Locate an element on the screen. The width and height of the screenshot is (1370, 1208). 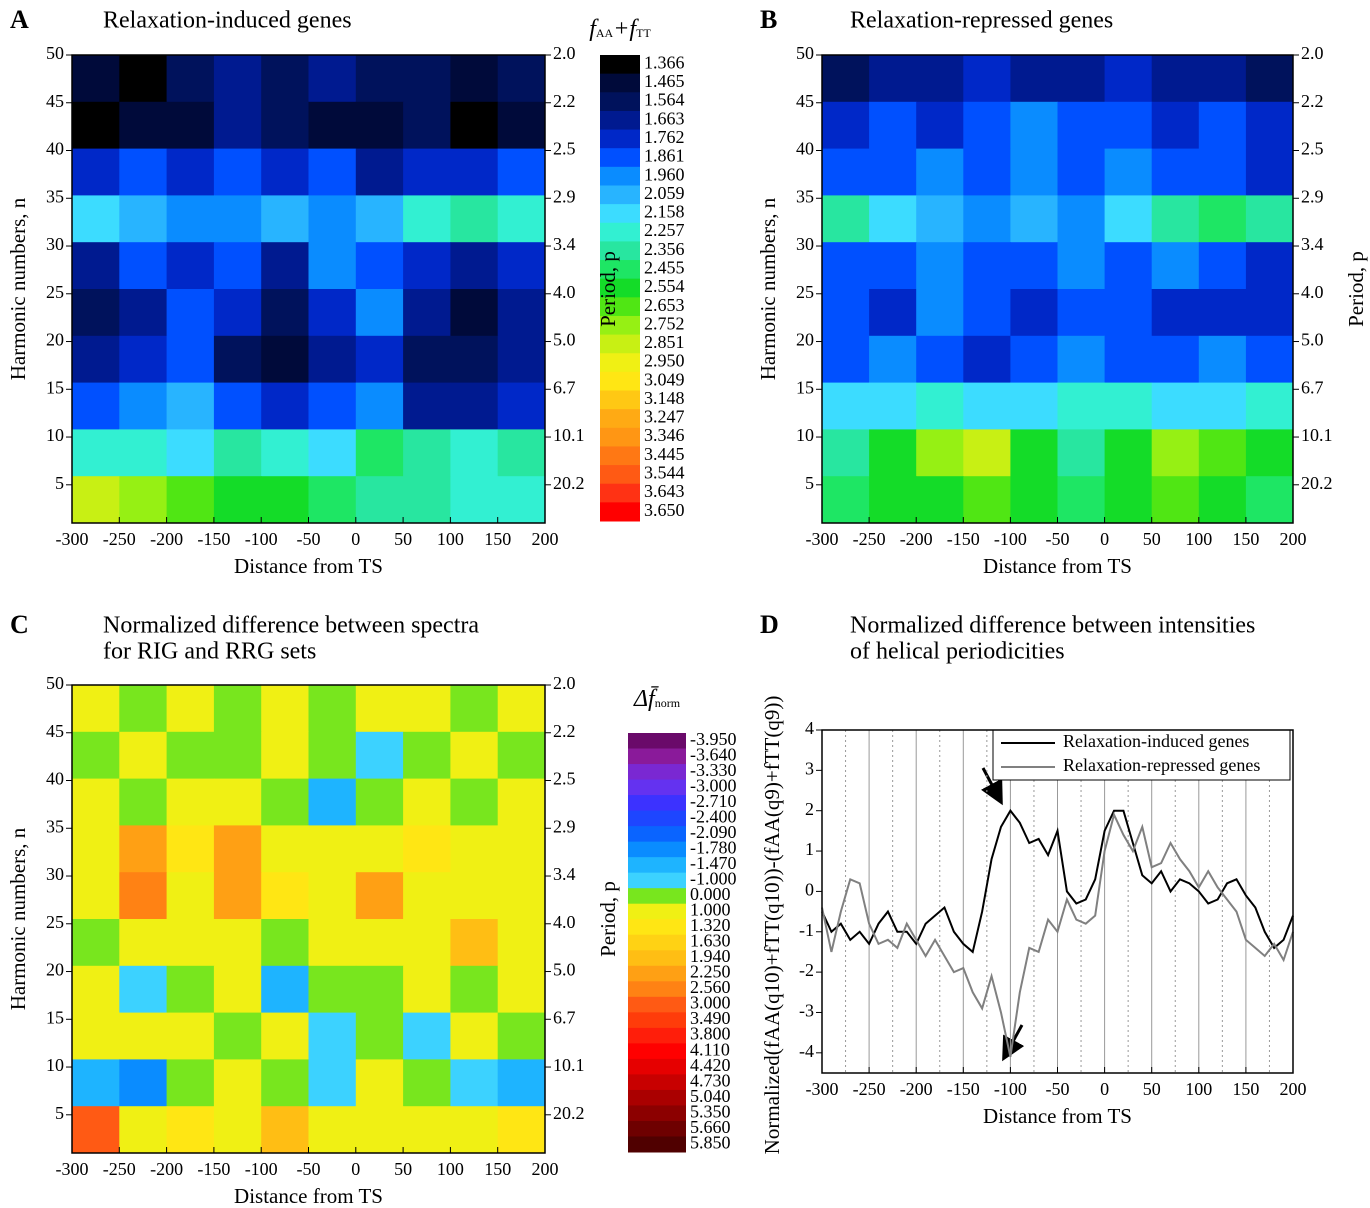
colorbar-label: 2.653 is located at coordinates (664, 305).